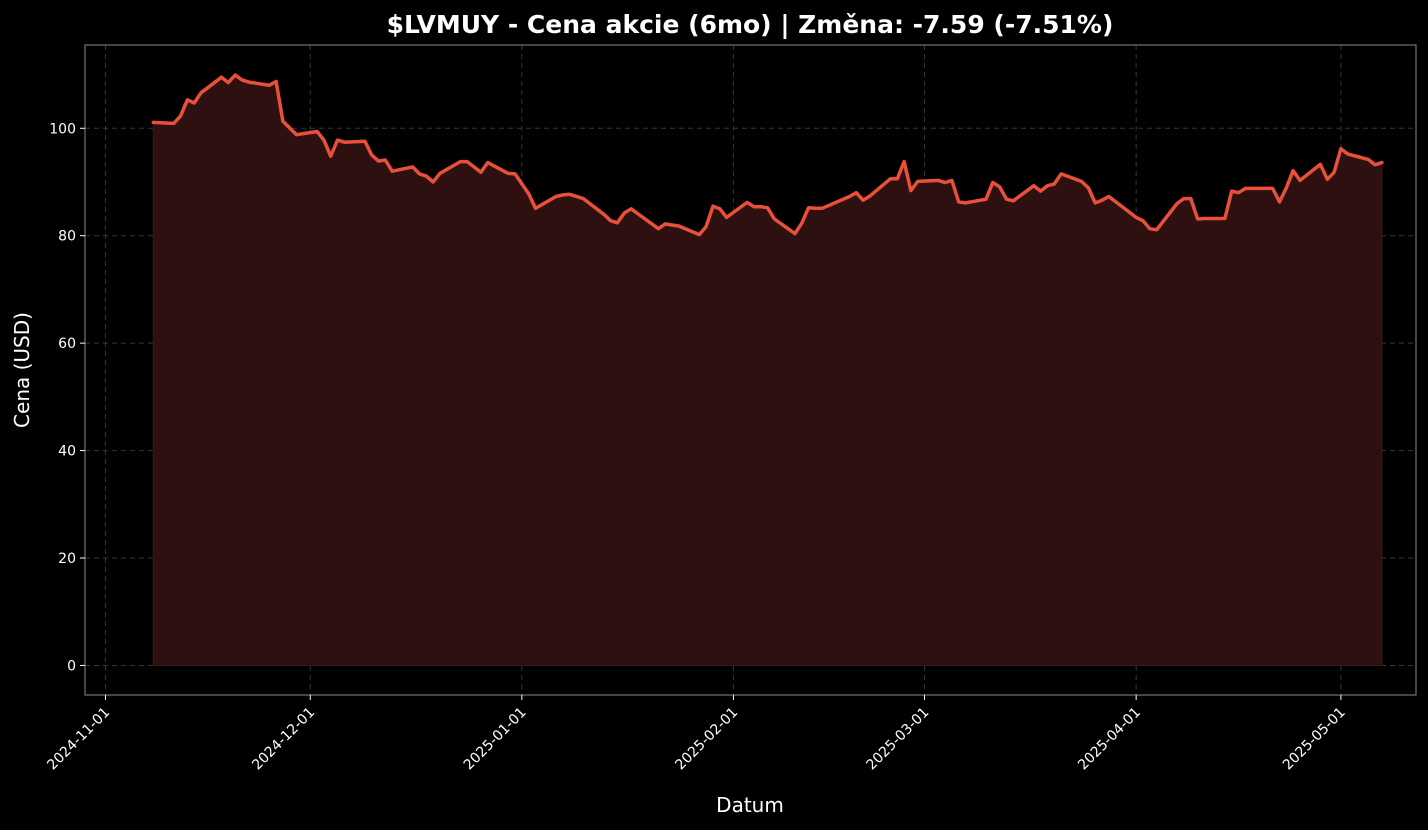 Image resolution: width=1428 pixels, height=830 pixels. What do you see at coordinates (67, 397) in the screenshot?
I see `y-axis-ticks: 0 20 40 60 80 100` at bounding box center [67, 397].